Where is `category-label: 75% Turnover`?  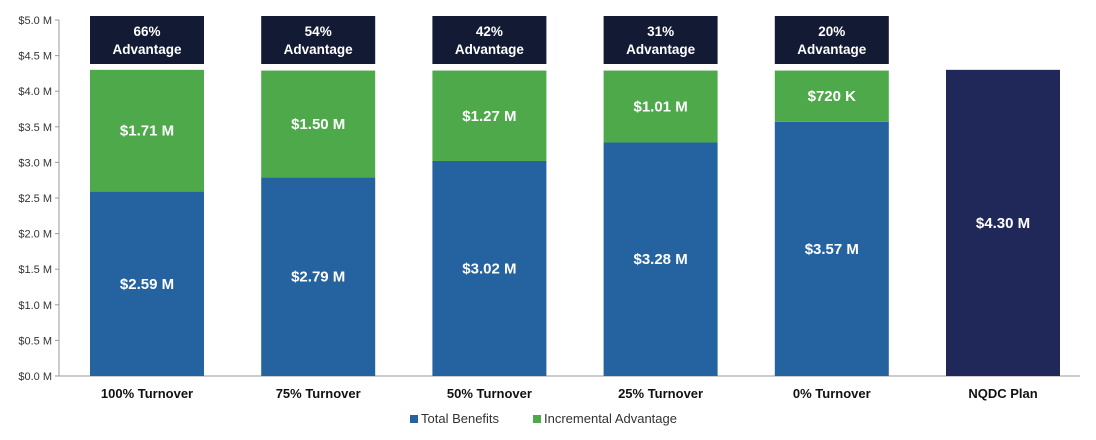
category-label: 75% Turnover is located at coordinates (318, 393).